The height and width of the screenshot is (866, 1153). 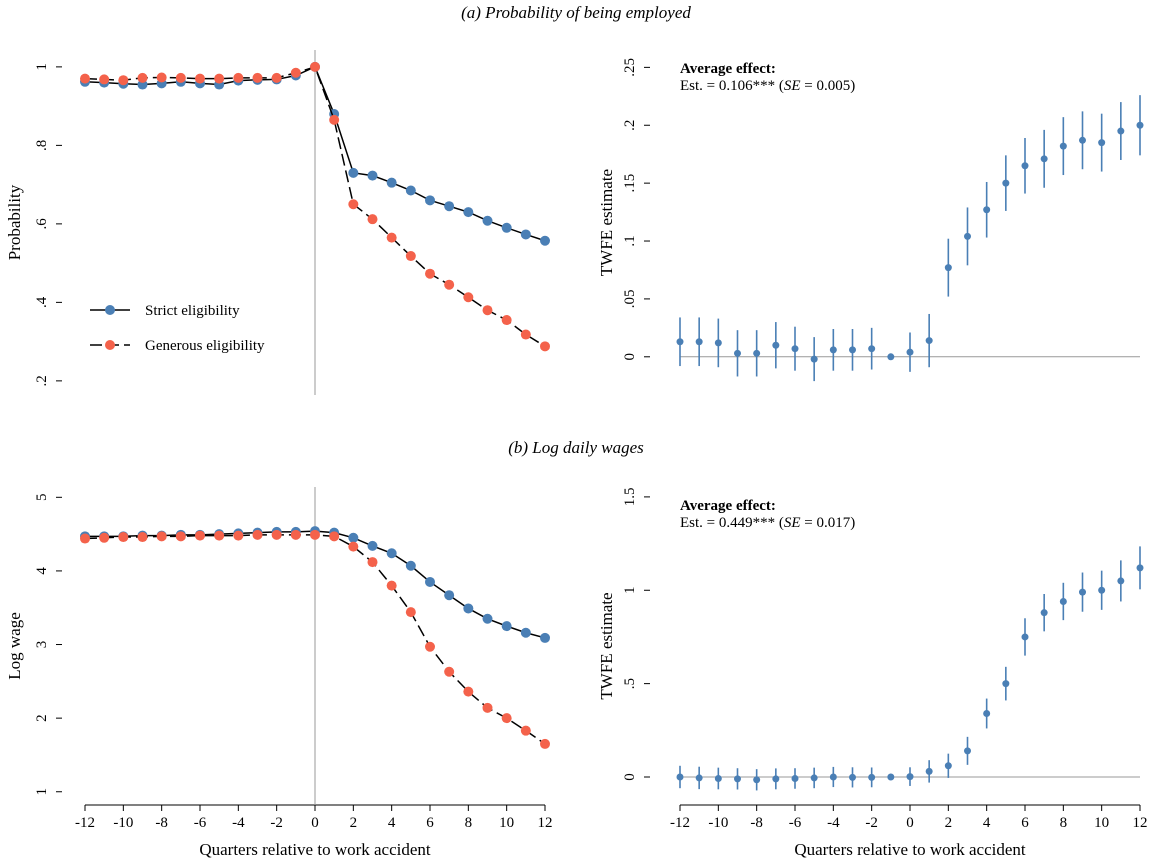 I want to click on y-tick-label: 2, so click(x=42, y=718).